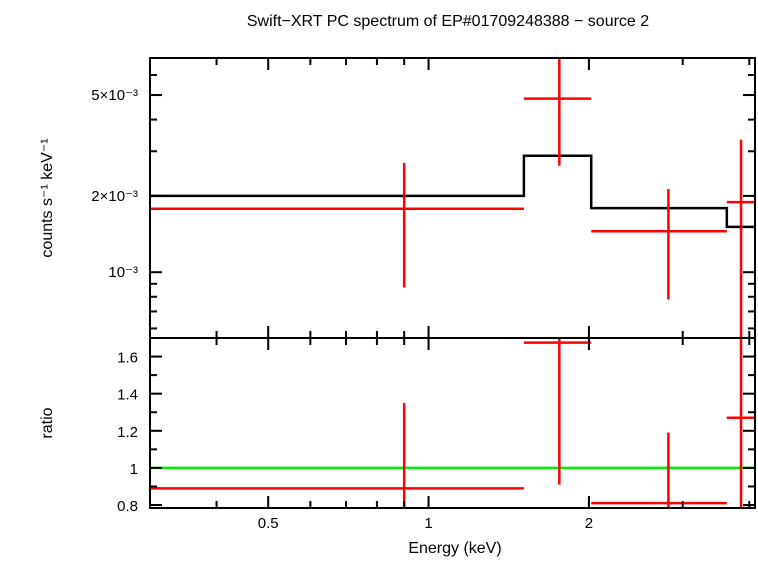 This screenshot has width=758, height=563. What do you see at coordinates (452, 191) in the screenshot?
I see `model-step-line` at bounding box center [452, 191].